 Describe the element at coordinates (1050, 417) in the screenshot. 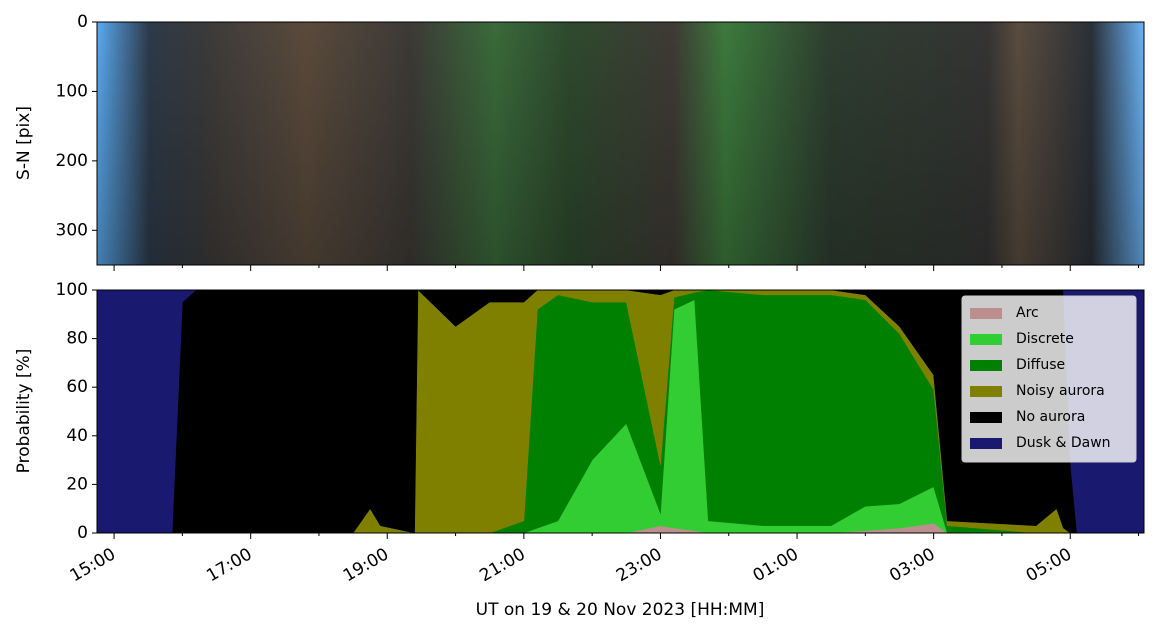

I see `legend-label: No aurora` at that location.